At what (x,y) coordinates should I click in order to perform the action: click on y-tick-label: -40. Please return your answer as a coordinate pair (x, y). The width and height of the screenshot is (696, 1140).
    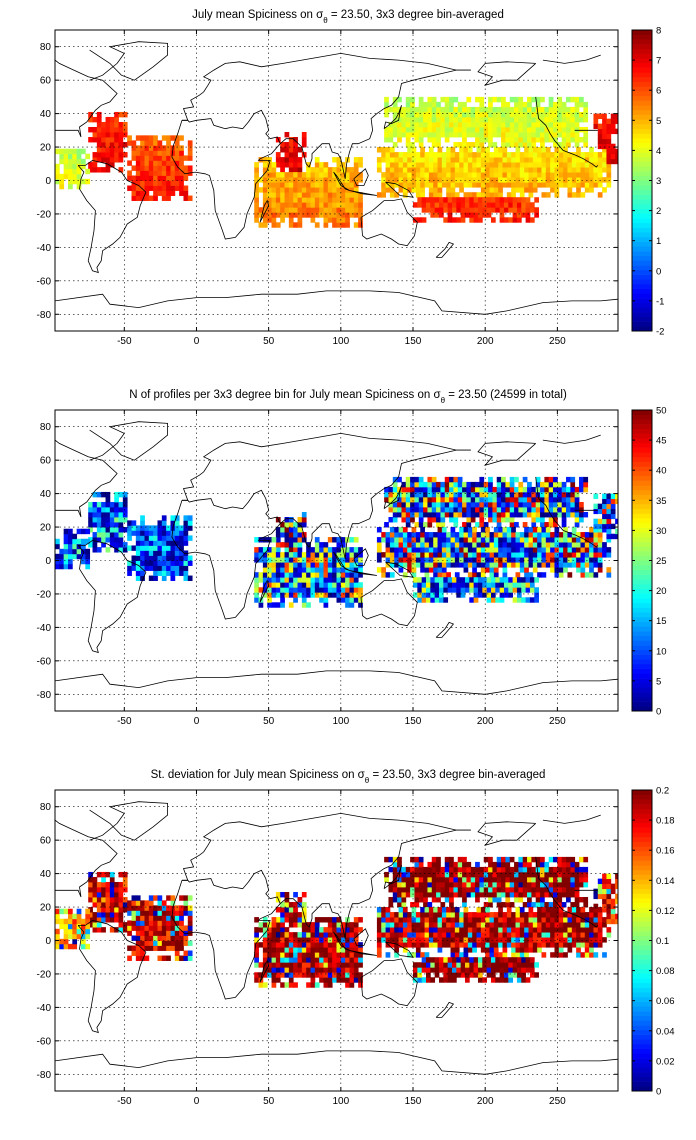
    Looking at the image, I should click on (44, 248).